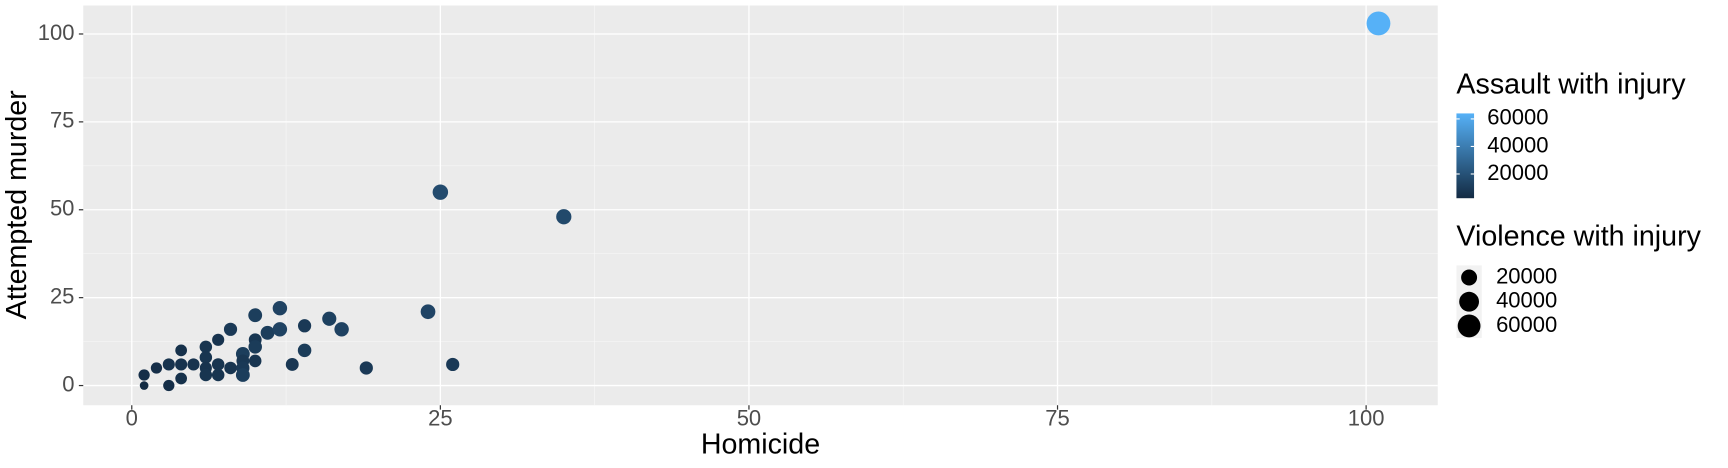 The width and height of the screenshot is (1728, 468). Describe the element at coordinates (68, 383) in the screenshot. I see `y-tick-label: 0` at that location.